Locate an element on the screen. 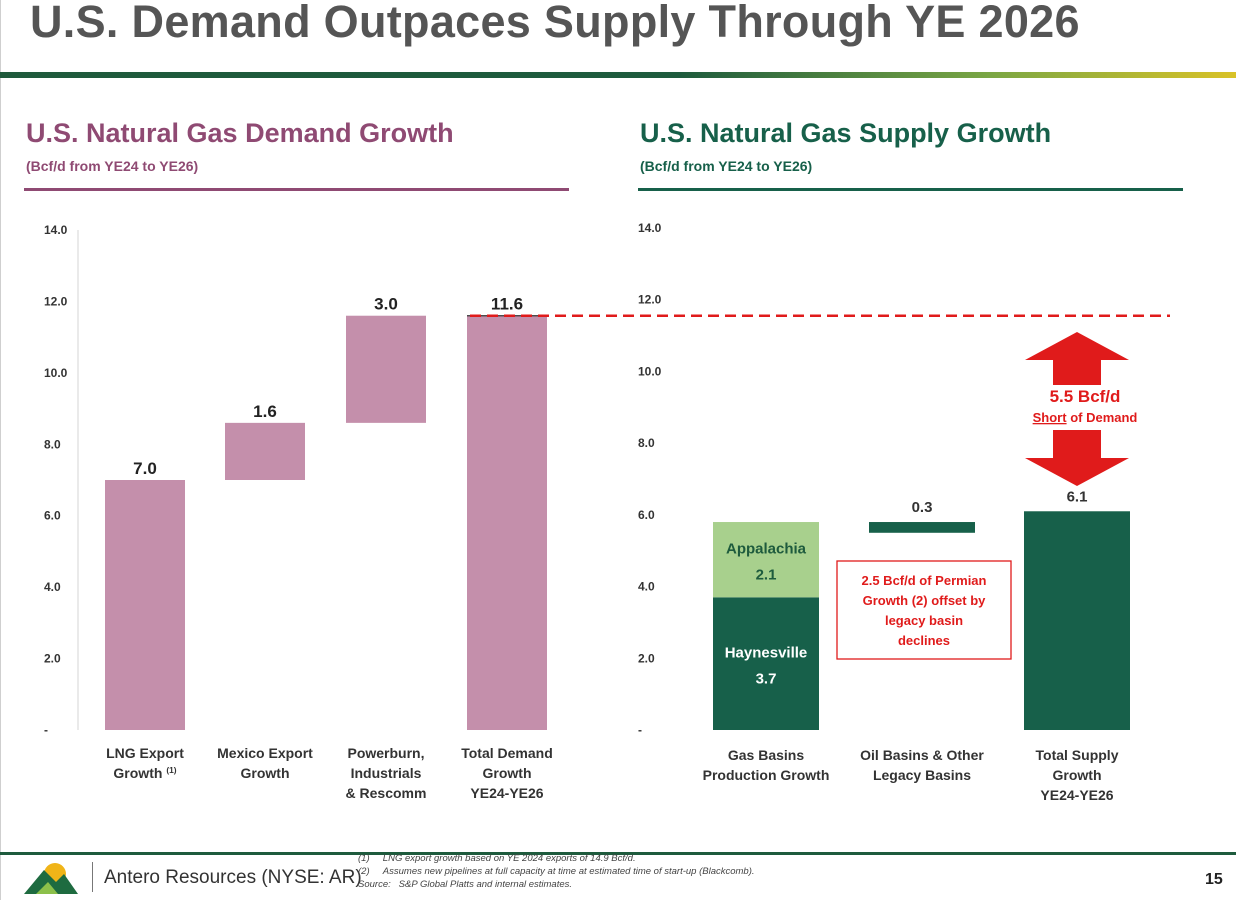 The image size is (1236, 900). page-number: 15 is located at coordinates (1214, 879).